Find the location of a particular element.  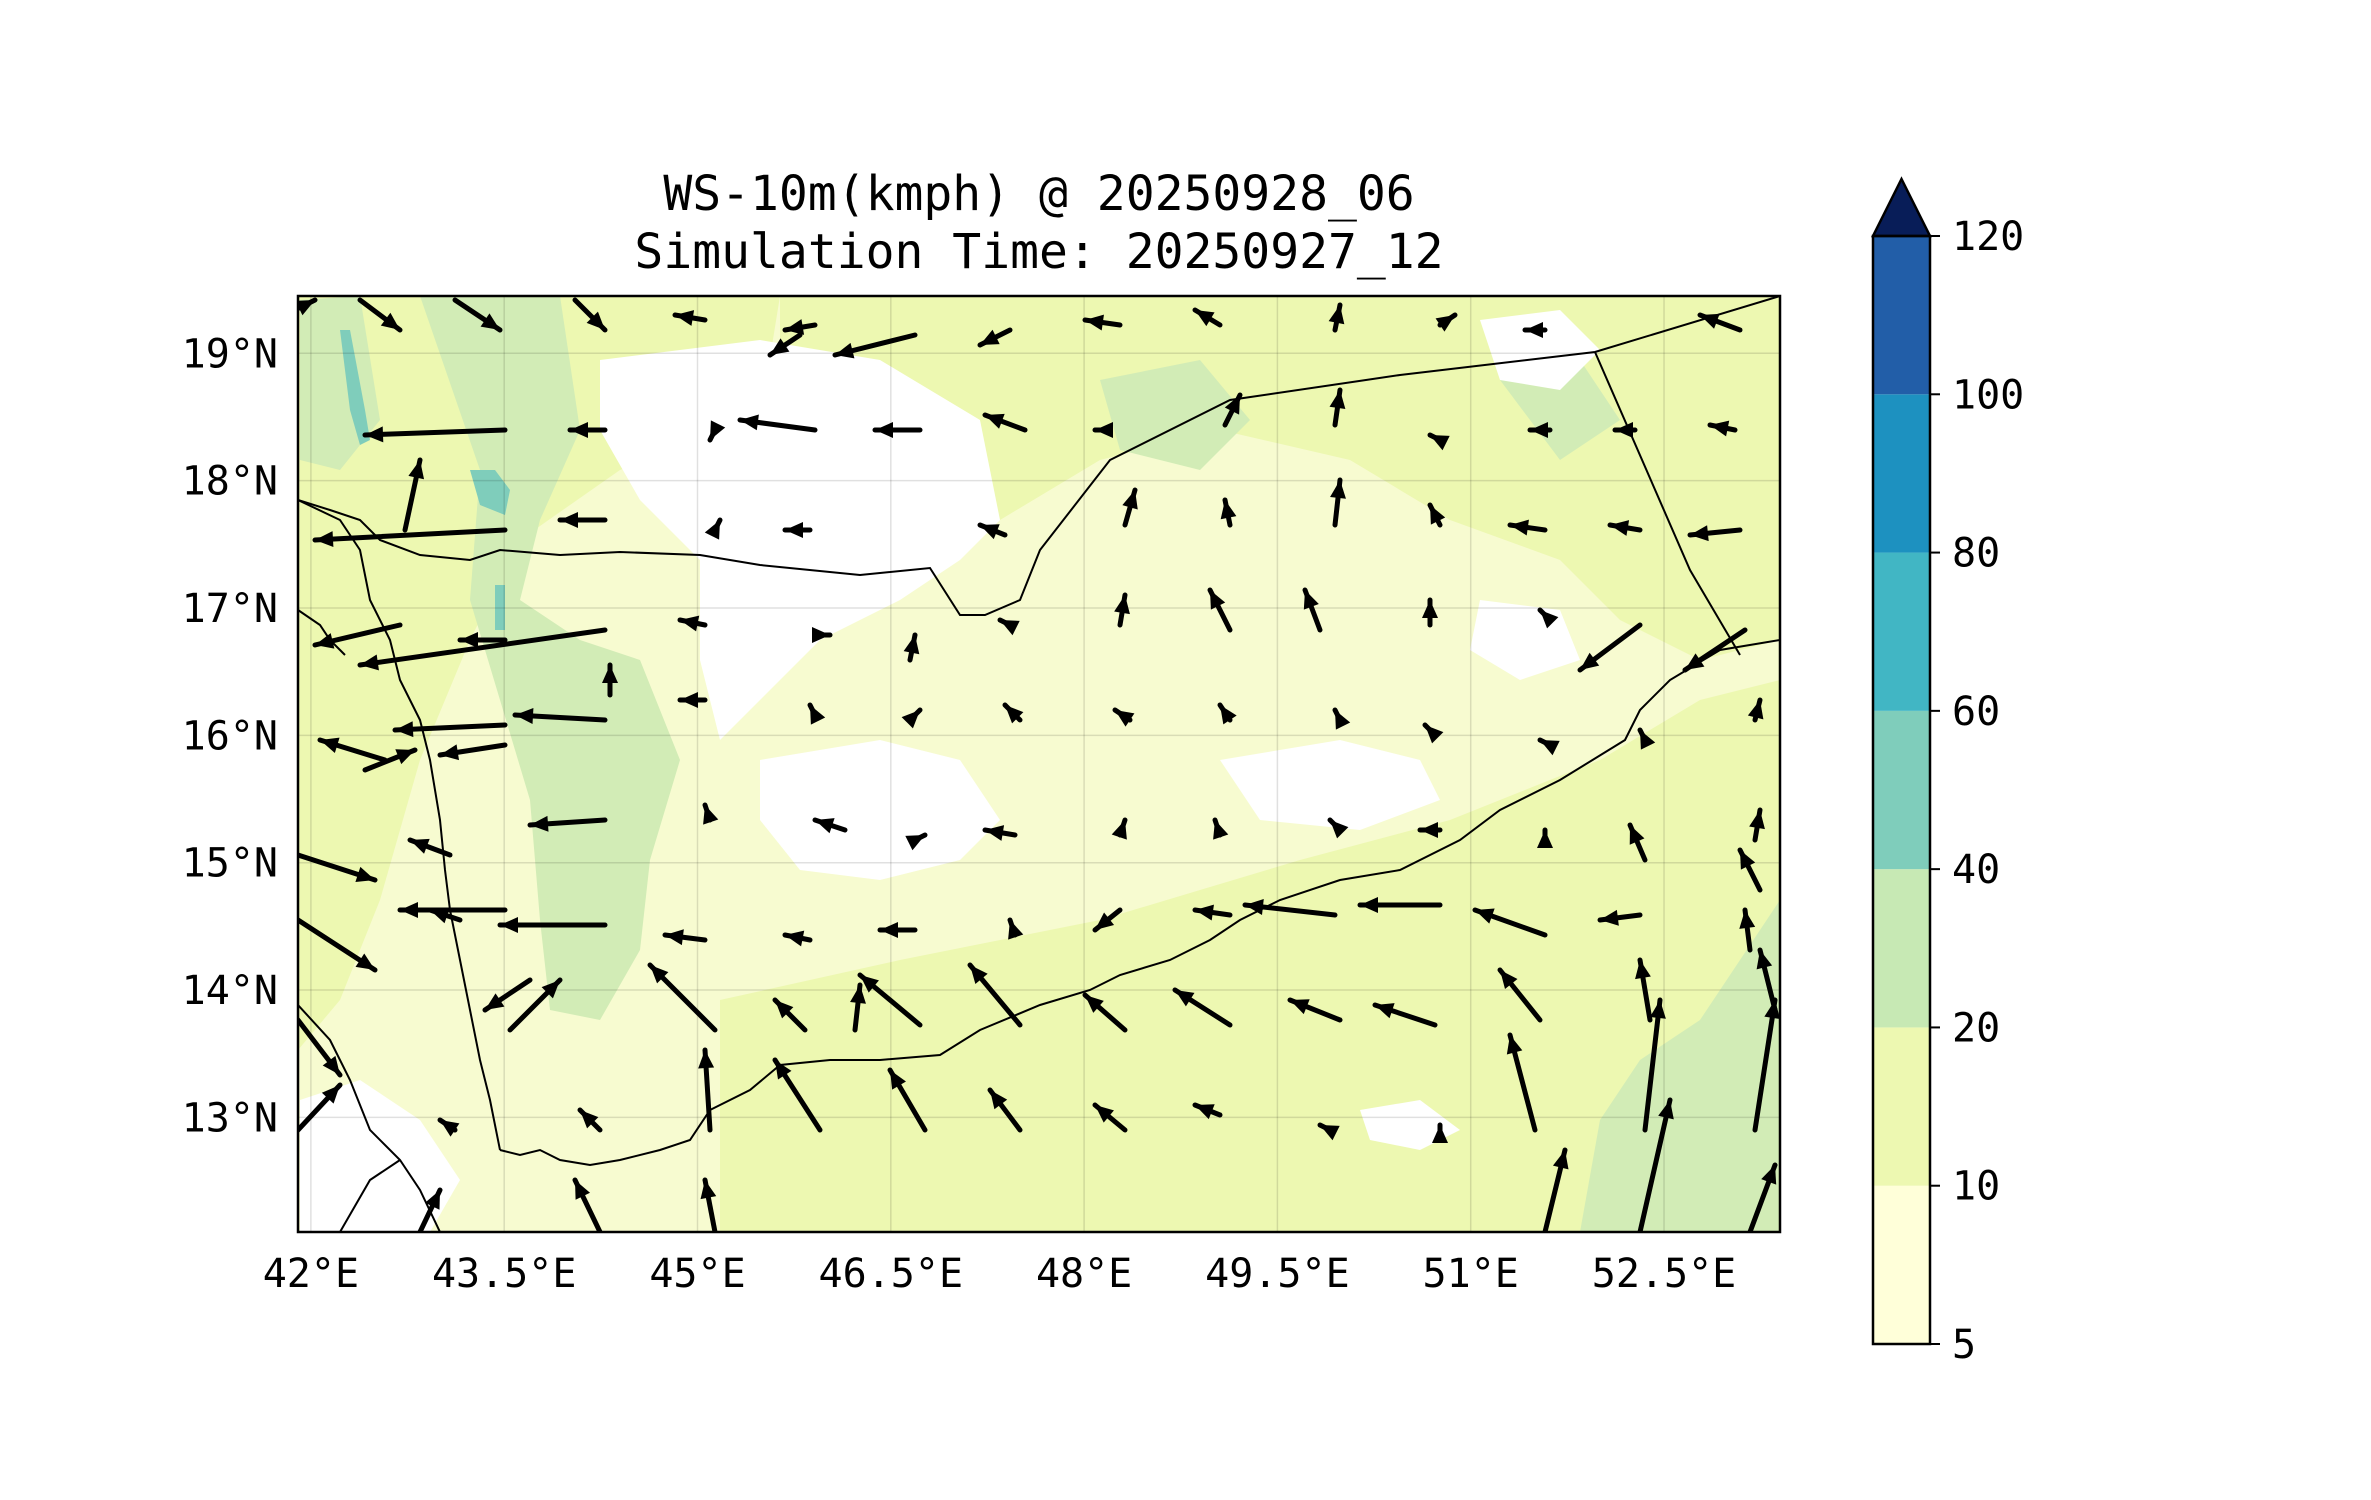

red-sea-coastline is located at coordinates (399, 825).